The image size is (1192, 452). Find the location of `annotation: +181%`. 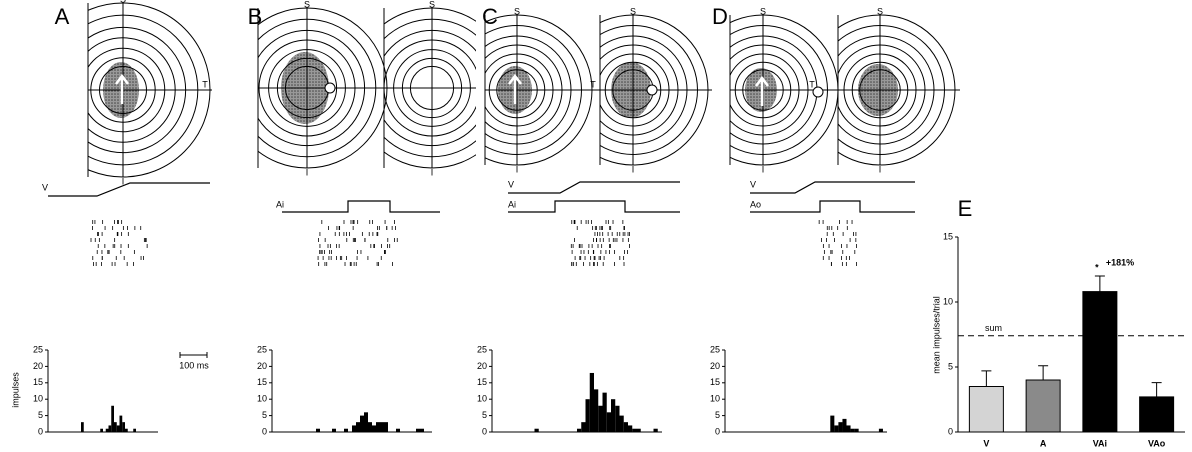

annotation: +181% is located at coordinates (1120, 262).